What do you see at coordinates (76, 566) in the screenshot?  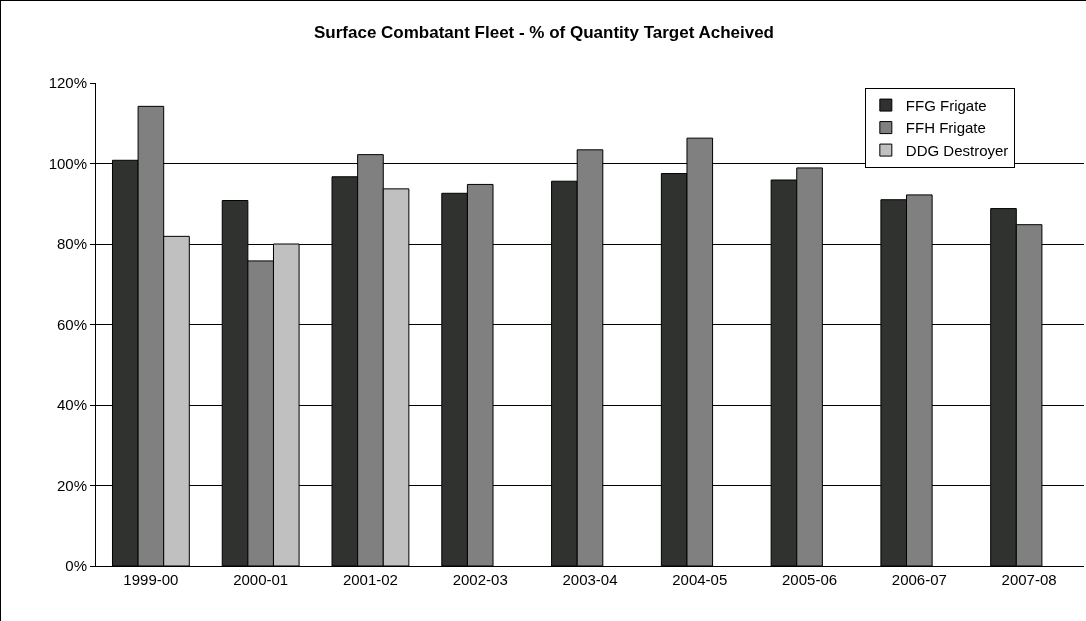 I see `y-tick-label: 0%` at bounding box center [76, 566].